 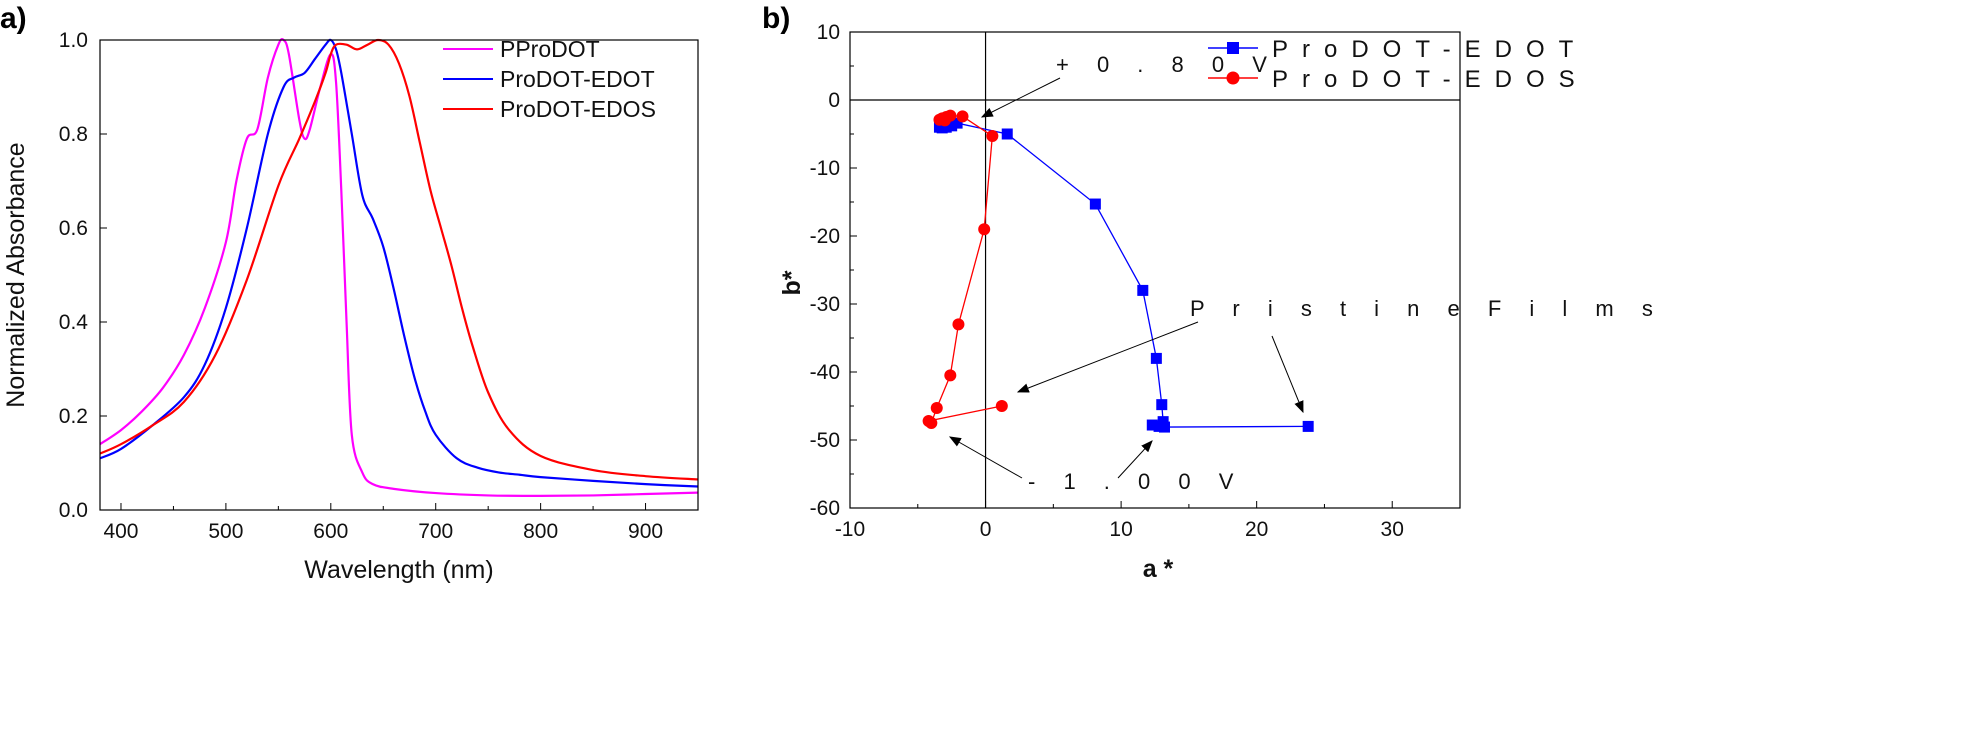 I want to click on panel-b-x-tick-label-10: -10, so click(x=850, y=529).